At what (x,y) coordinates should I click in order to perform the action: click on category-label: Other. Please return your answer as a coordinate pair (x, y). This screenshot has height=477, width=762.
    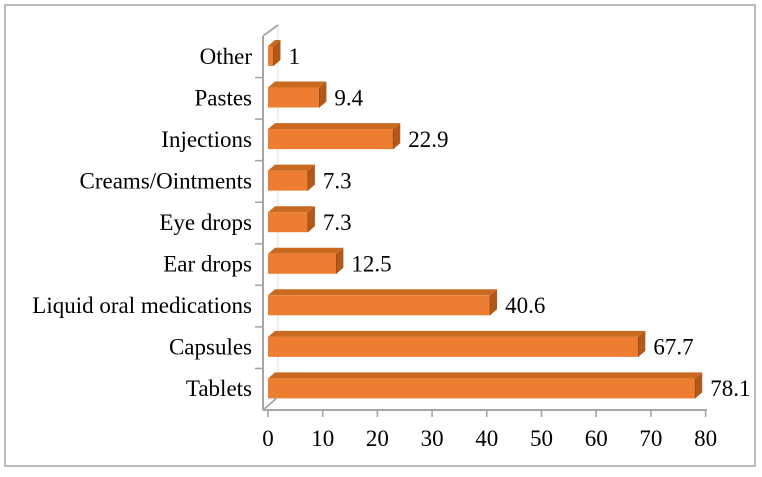
    Looking at the image, I should click on (226, 56).